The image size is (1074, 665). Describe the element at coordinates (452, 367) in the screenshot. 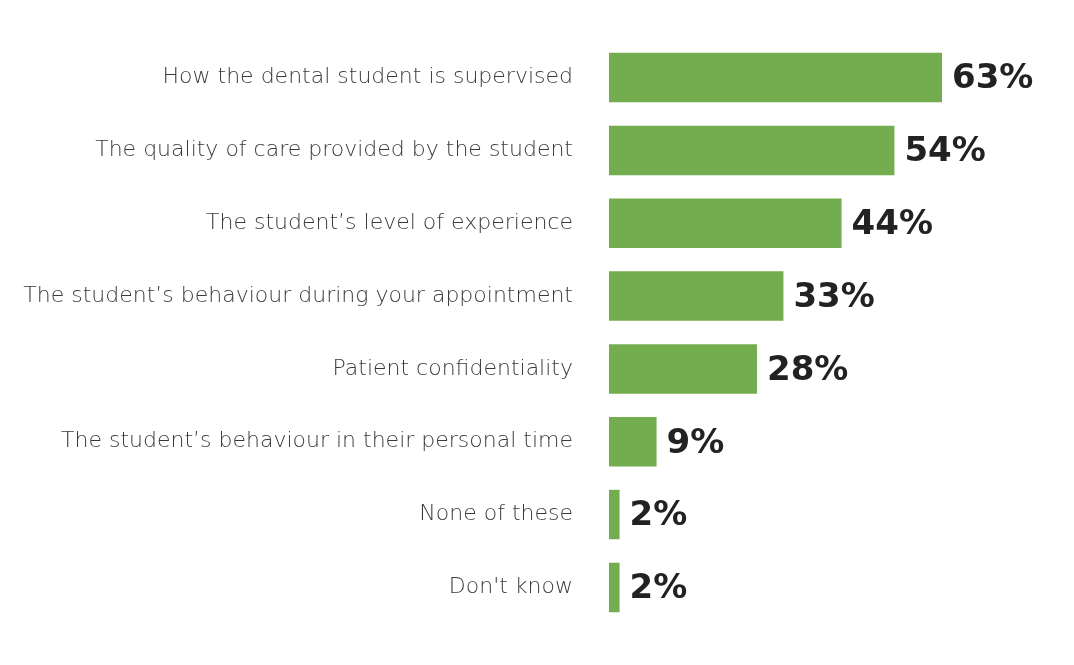

I see `y-tick-label: Patient confidentiality` at that location.